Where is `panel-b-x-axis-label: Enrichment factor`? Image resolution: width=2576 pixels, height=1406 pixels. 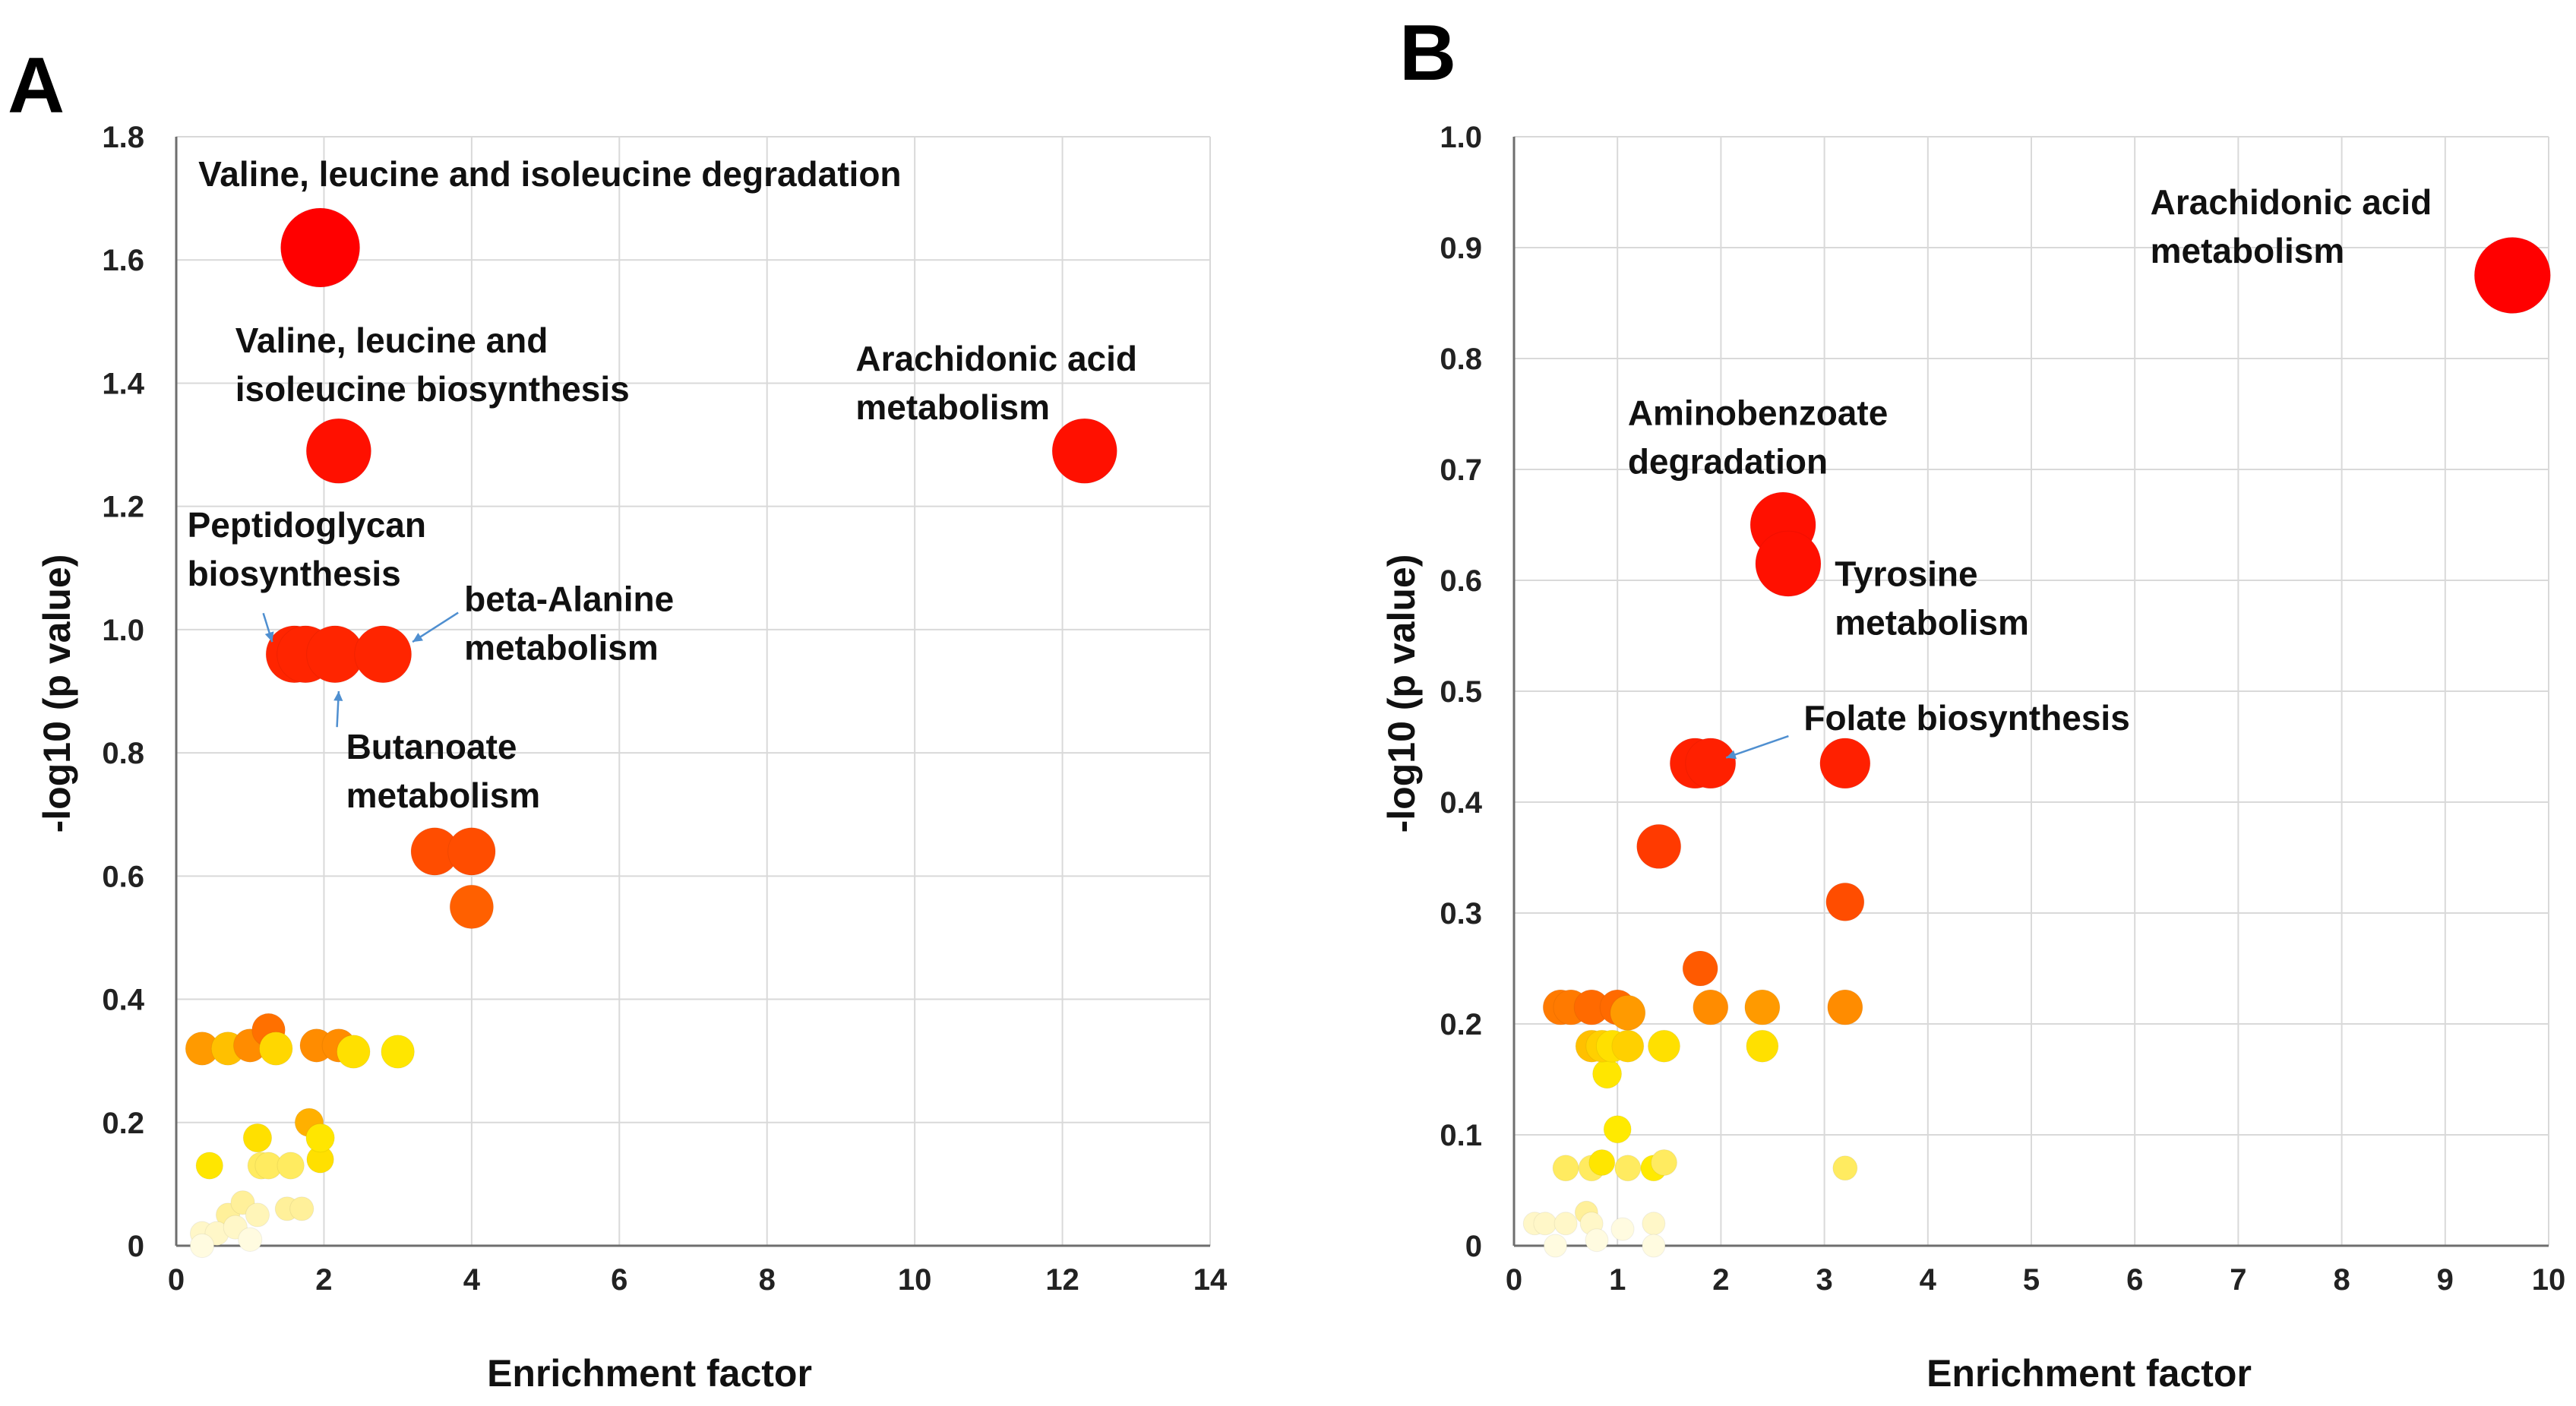 panel-b-x-axis-label: Enrichment factor is located at coordinates (2089, 1373).